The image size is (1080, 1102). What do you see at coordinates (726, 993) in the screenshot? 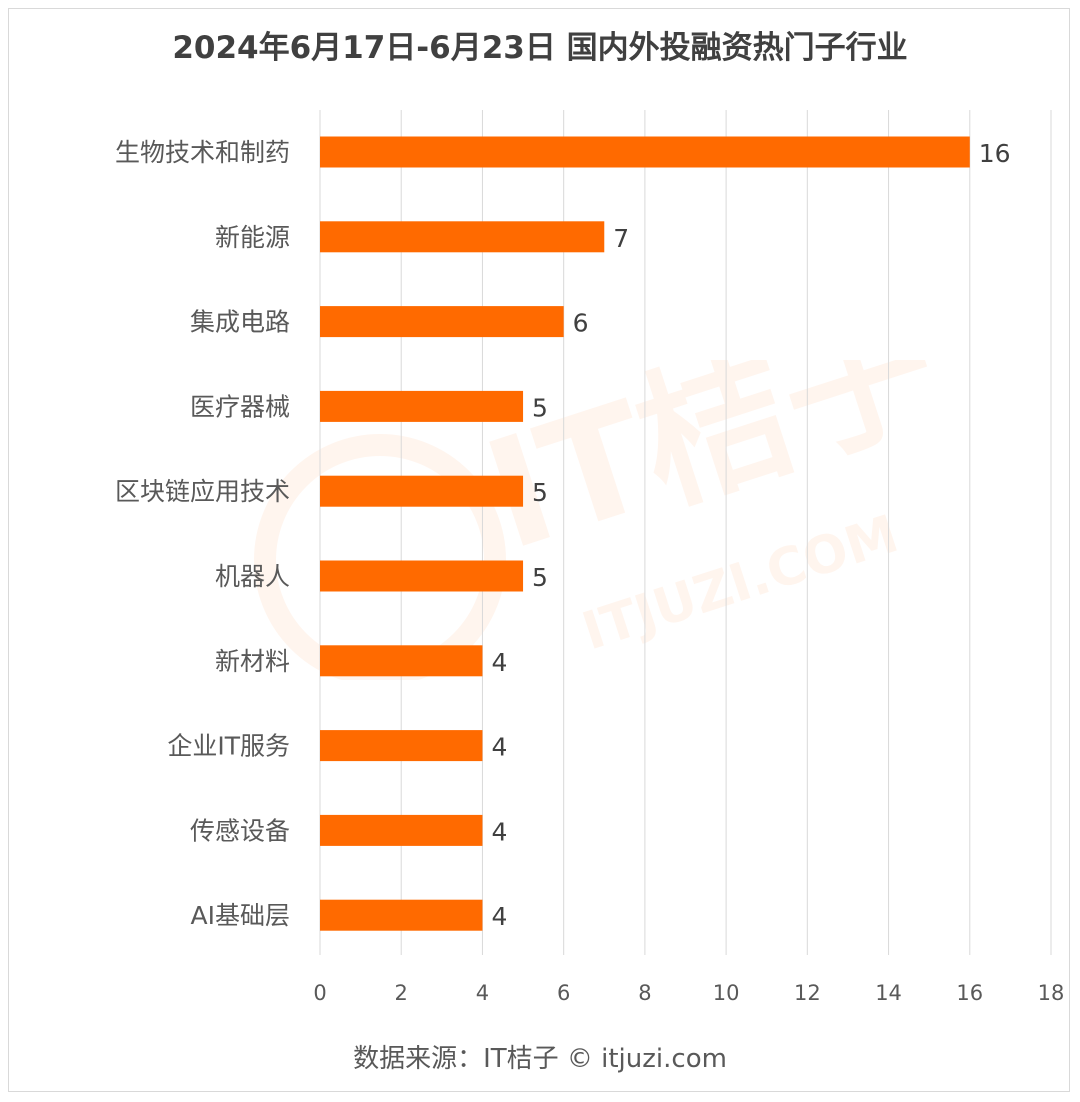
I see `x-tick-label: 10` at bounding box center [726, 993].